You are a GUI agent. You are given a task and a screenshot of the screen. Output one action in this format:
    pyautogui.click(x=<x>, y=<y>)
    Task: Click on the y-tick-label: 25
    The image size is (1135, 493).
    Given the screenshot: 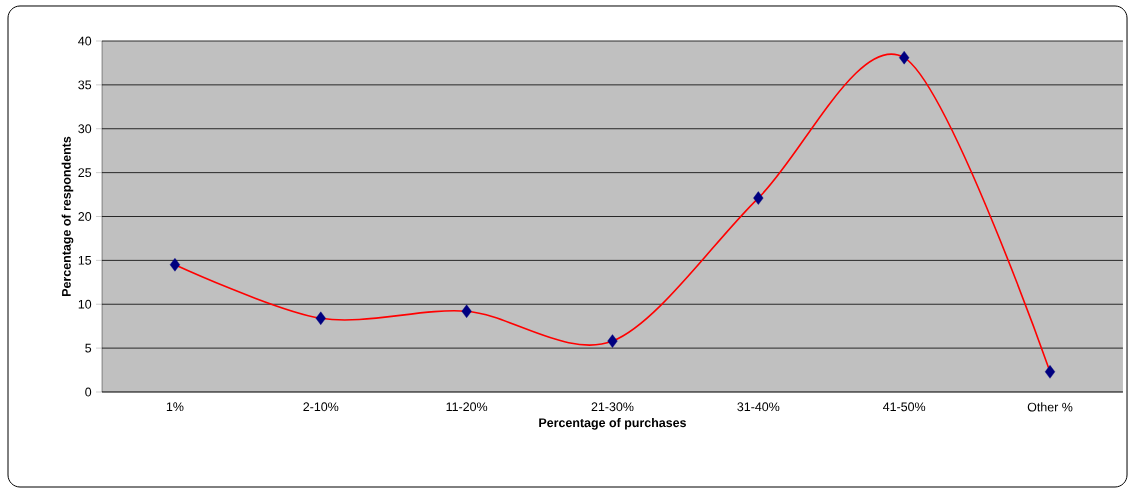 What is the action you would take?
    pyautogui.click(x=85, y=173)
    